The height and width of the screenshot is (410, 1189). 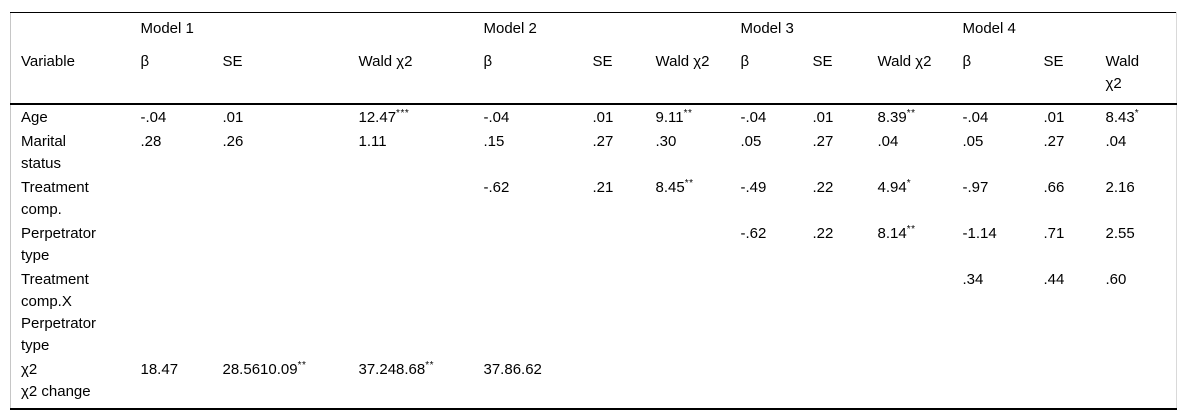 What do you see at coordinates (993, 244) in the screenshot?
I see `value-cell: -1.14` at bounding box center [993, 244].